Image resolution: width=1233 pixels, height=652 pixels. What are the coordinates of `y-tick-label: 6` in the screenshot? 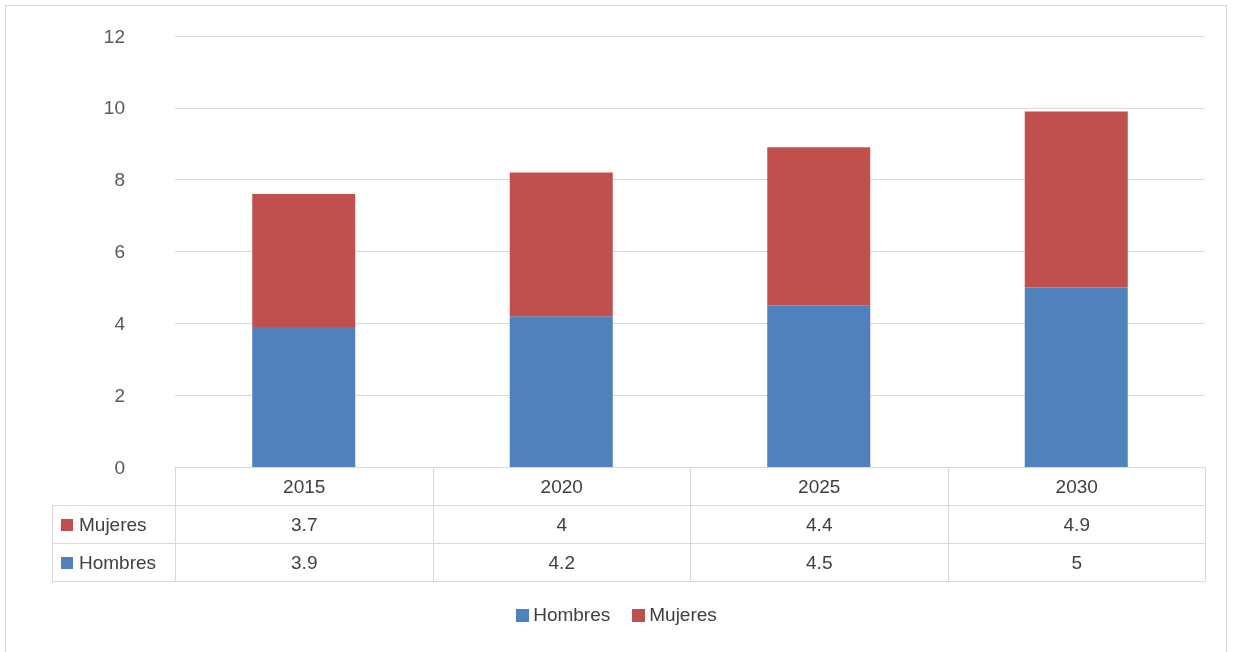 It's located at (119, 251).